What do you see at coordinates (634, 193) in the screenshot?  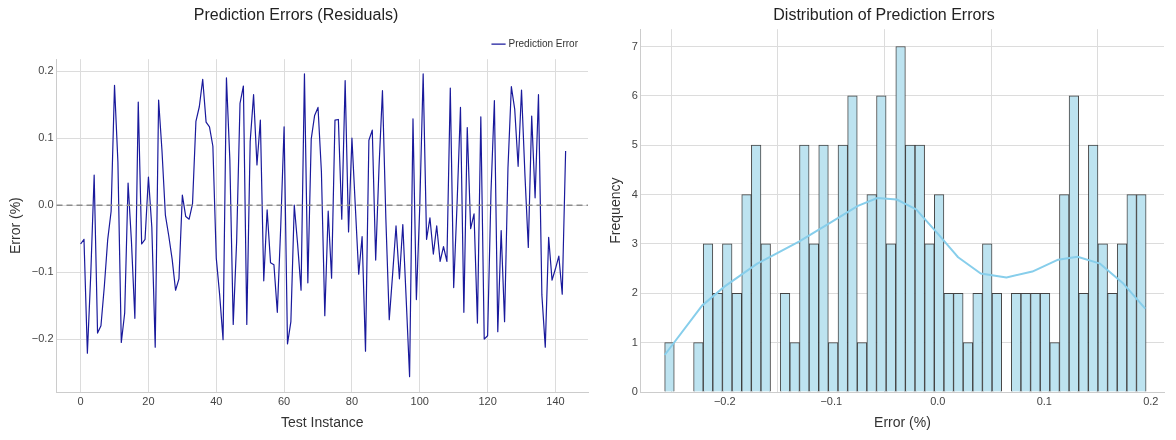 I see `y-tick-label: 4` at bounding box center [634, 193].